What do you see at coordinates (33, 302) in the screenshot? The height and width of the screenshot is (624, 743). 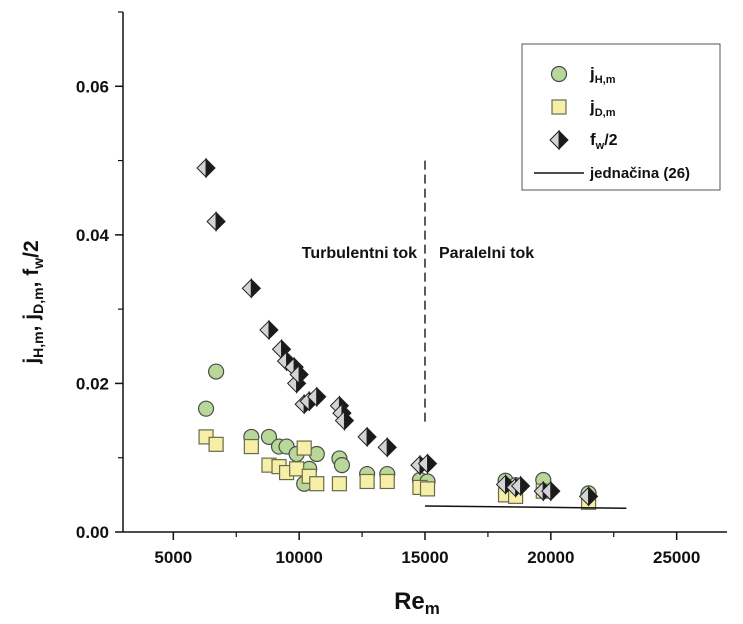 I see `y-axis-title: jH,m, jD,m, fw/2` at bounding box center [33, 302].